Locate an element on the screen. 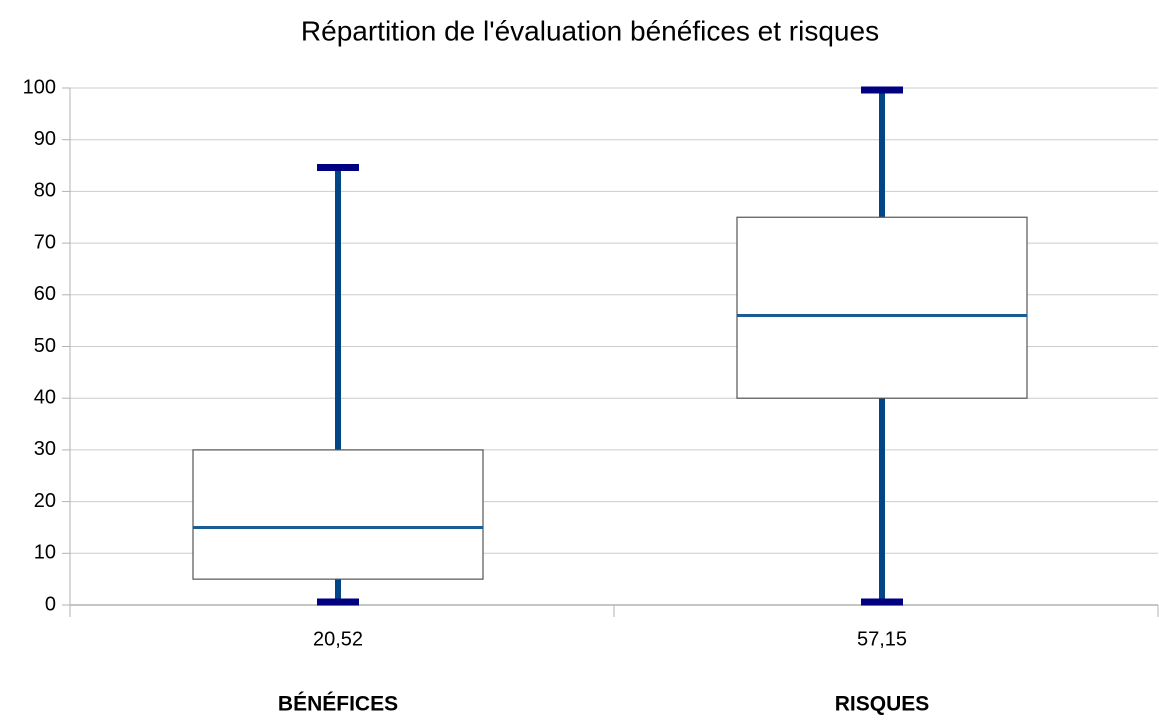 Image resolution: width=1159 pixels, height=720 pixels. y-tick-label: 70 is located at coordinates (45, 242).